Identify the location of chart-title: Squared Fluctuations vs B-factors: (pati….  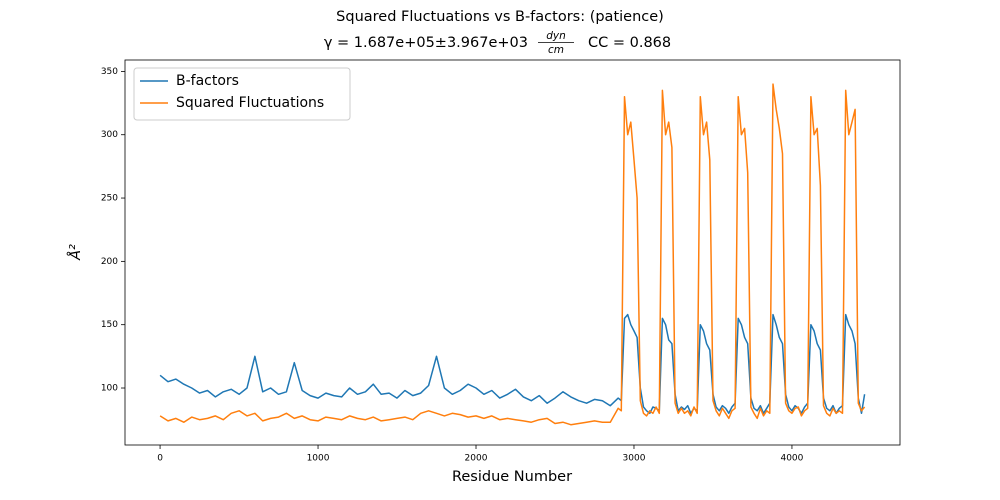
(500, 17).